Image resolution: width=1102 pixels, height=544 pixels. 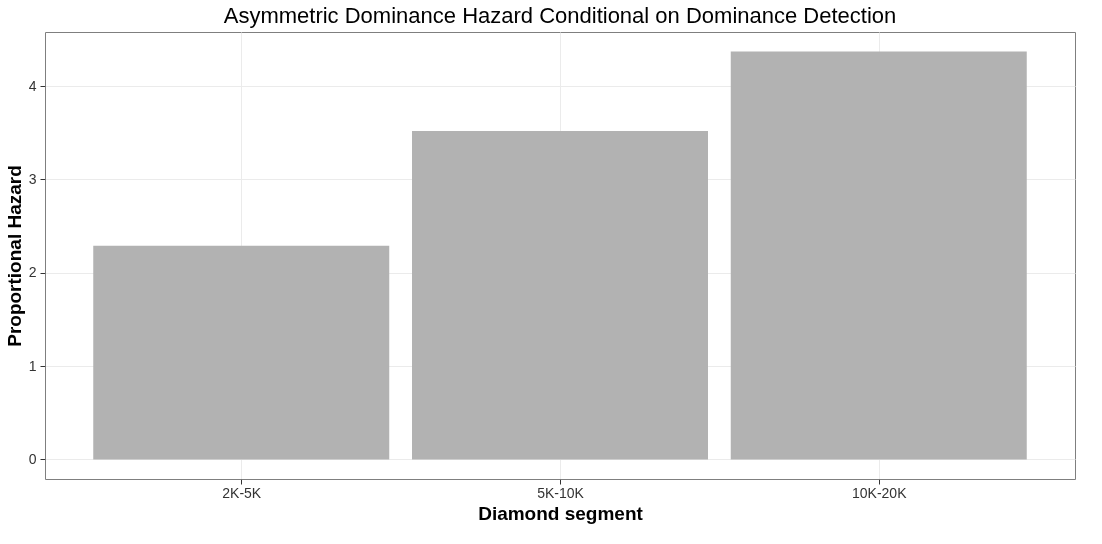 What do you see at coordinates (880, 492) in the screenshot?
I see `x-tick-label: 10K-20K` at bounding box center [880, 492].